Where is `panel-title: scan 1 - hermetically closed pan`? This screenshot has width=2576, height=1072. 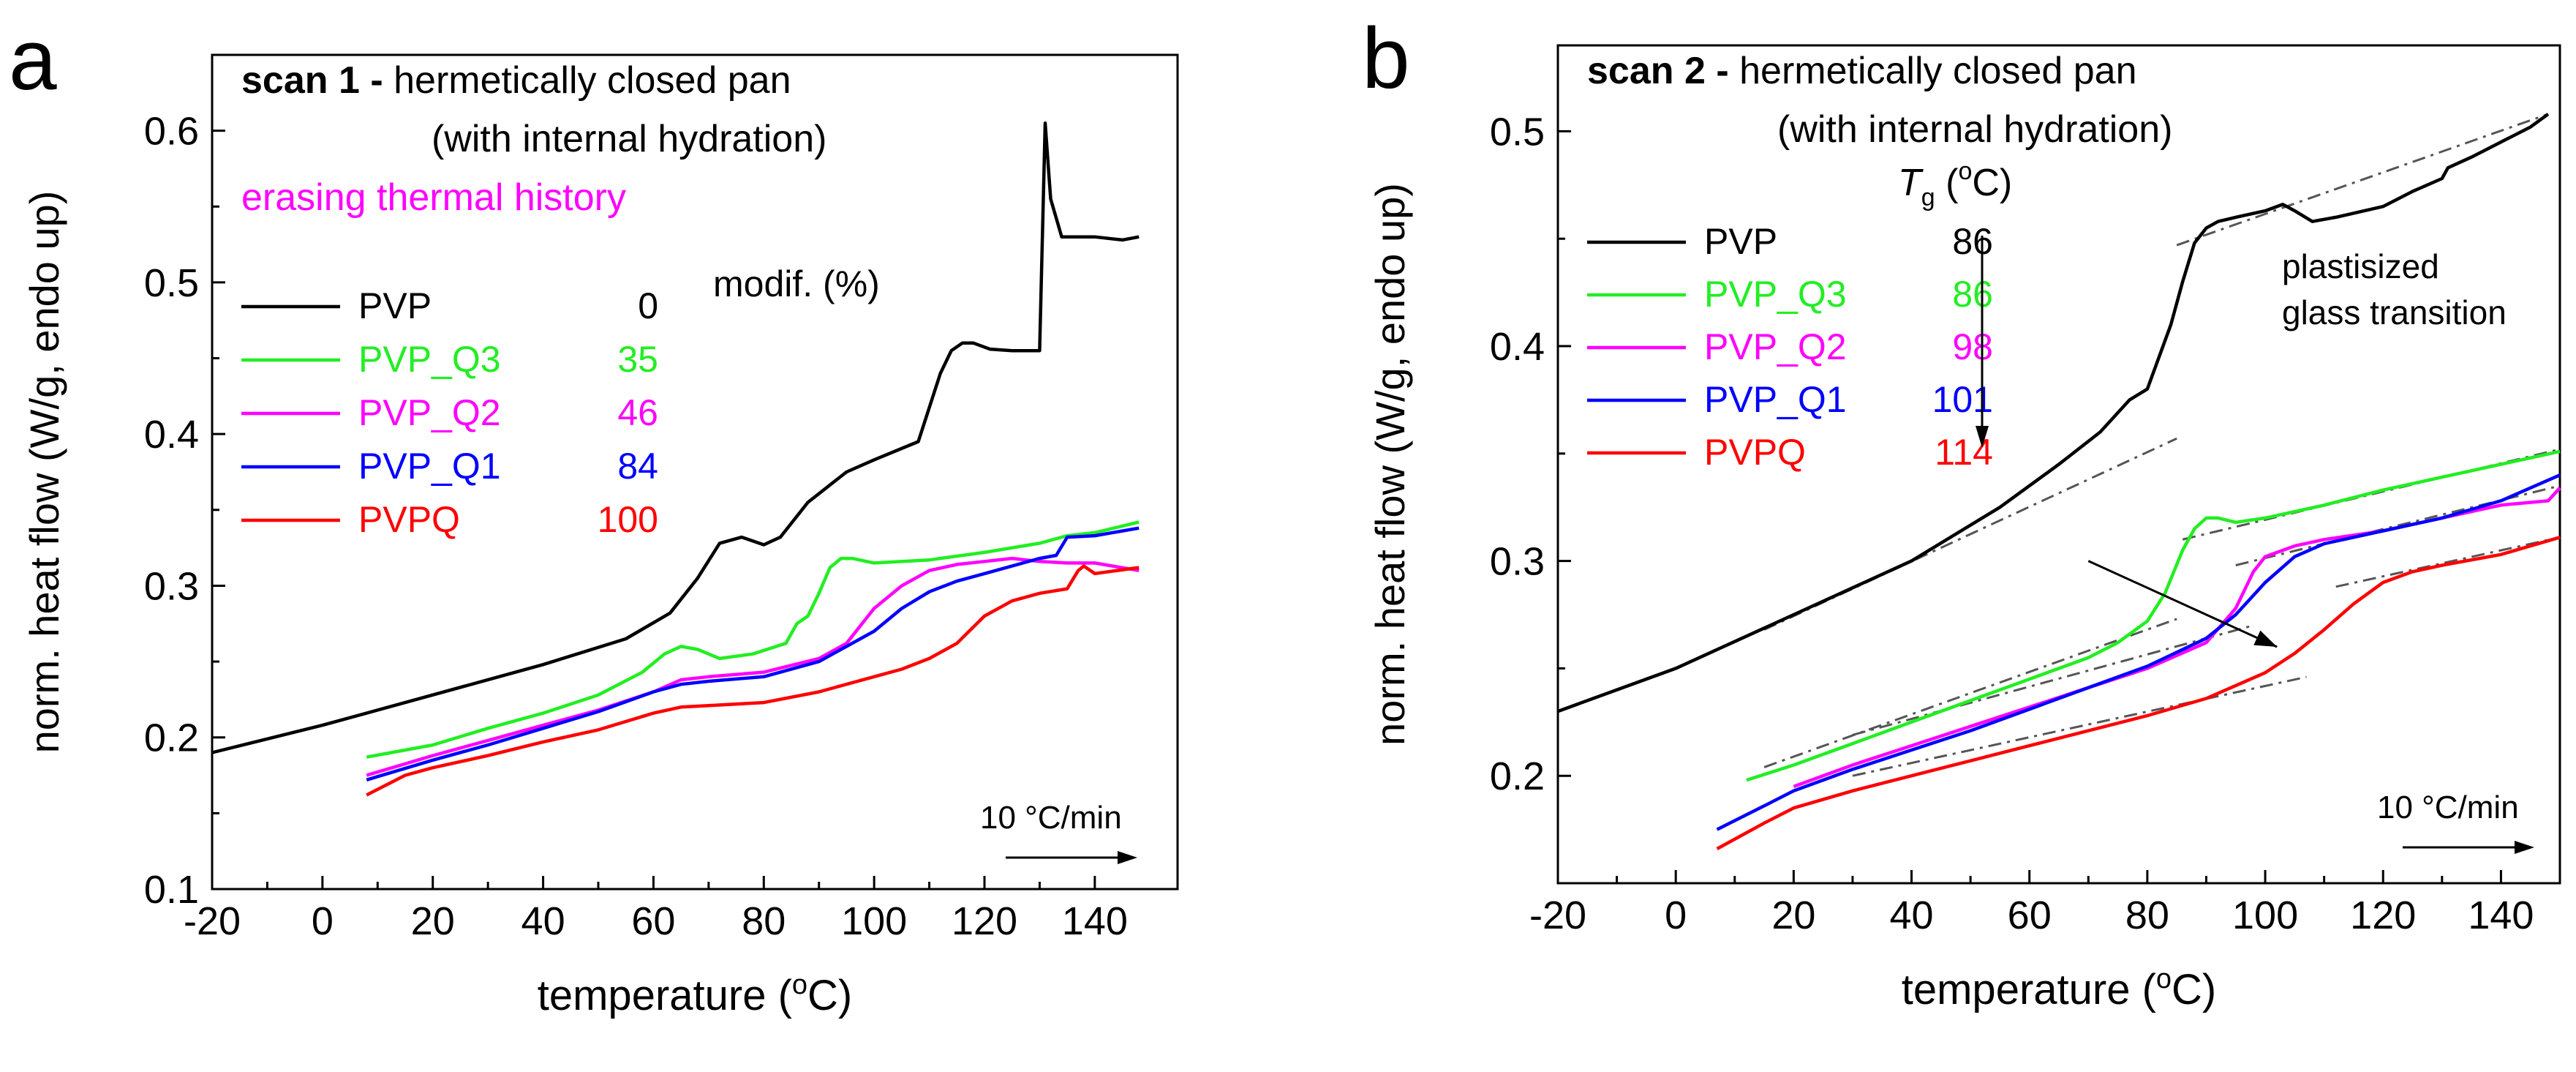 panel-title: scan 1 - hermetically closed pan is located at coordinates (516, 81).